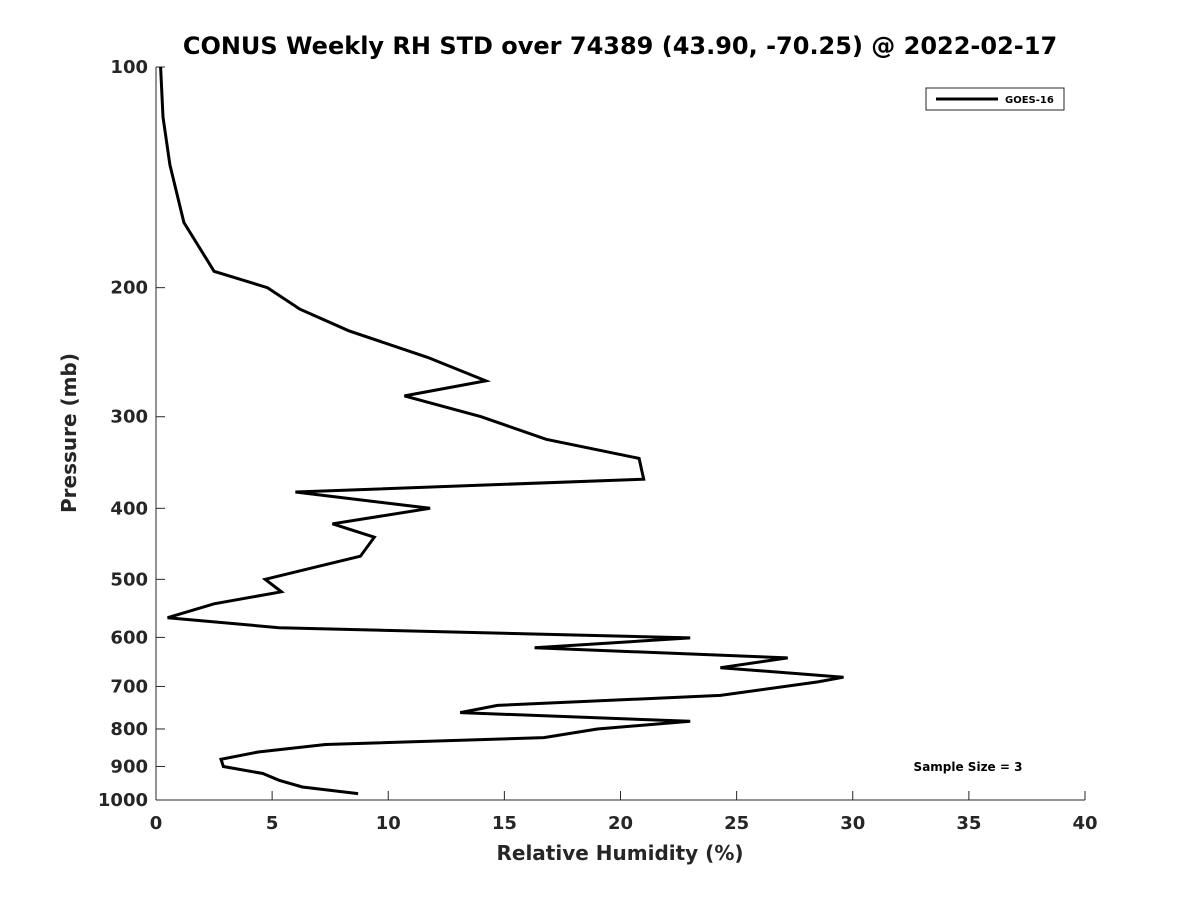  I want to click on x-tick-label: 0, so click(156, 823).